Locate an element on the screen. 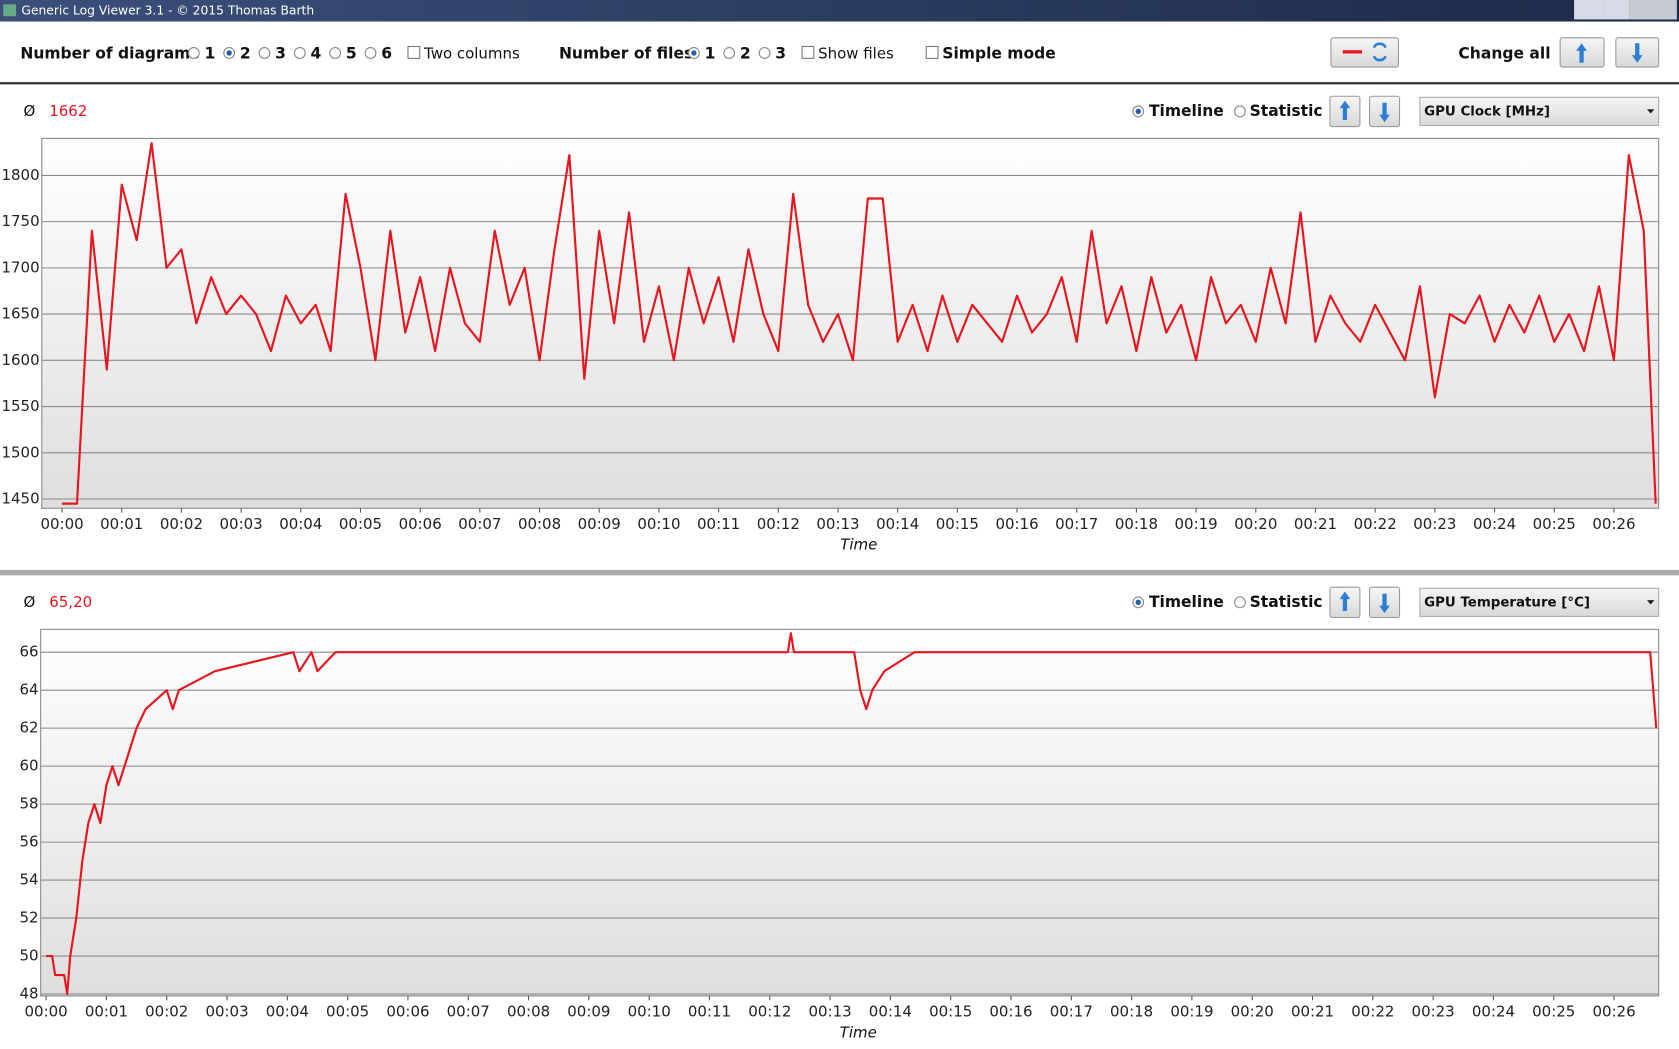  color-swap-button is located at coordinates (1365, 52).